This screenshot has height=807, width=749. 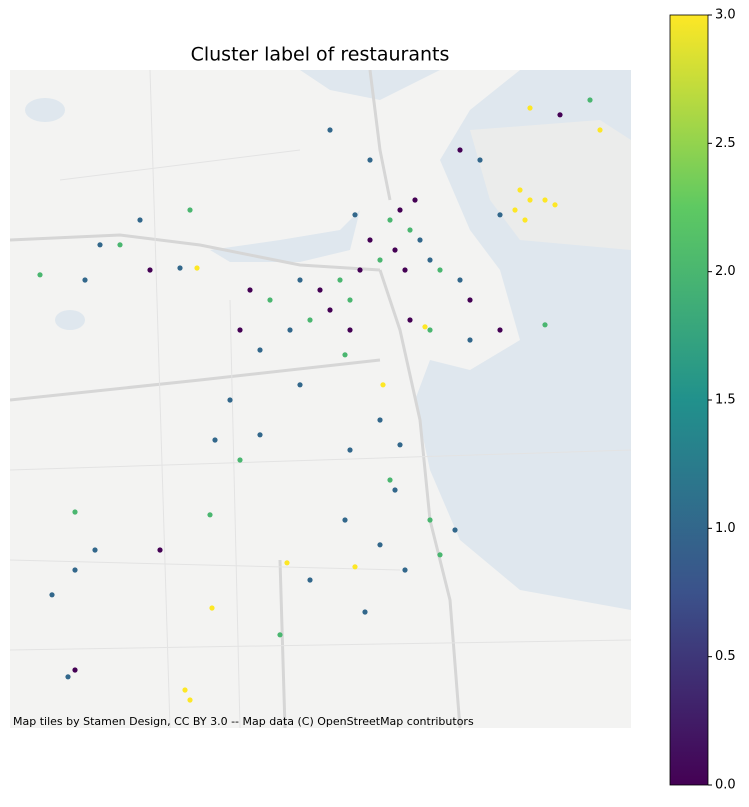 What do you see at coordinates (320, 55) in the screenshot?
I see `map-title: Cluster label of restaurants` at bounding box center [320, 55].